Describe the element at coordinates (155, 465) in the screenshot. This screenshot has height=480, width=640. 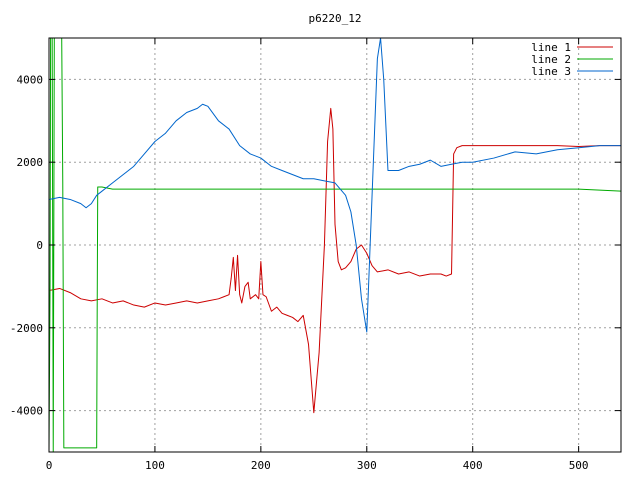
I see `x-tick-label: 100` at that location.